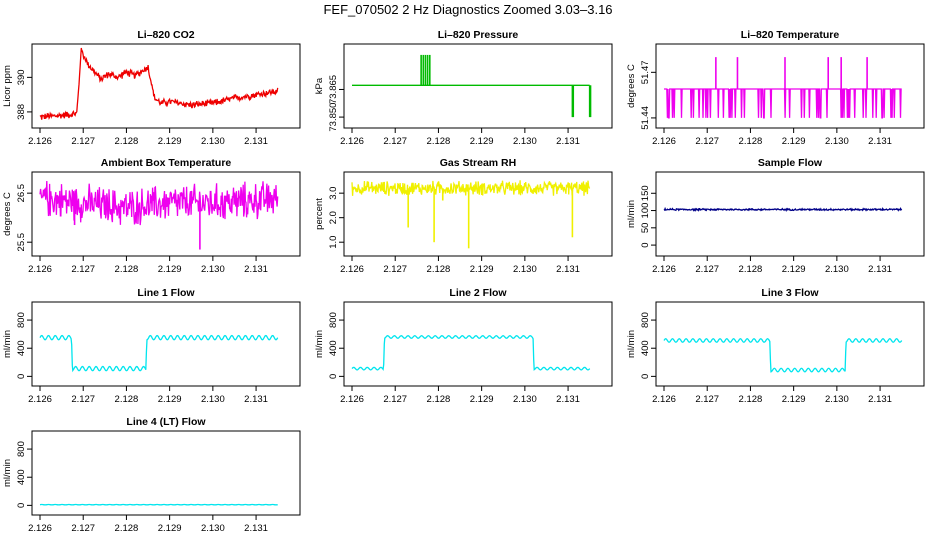  I want to click on y-tick-label: 3.0, so click(333, 193).